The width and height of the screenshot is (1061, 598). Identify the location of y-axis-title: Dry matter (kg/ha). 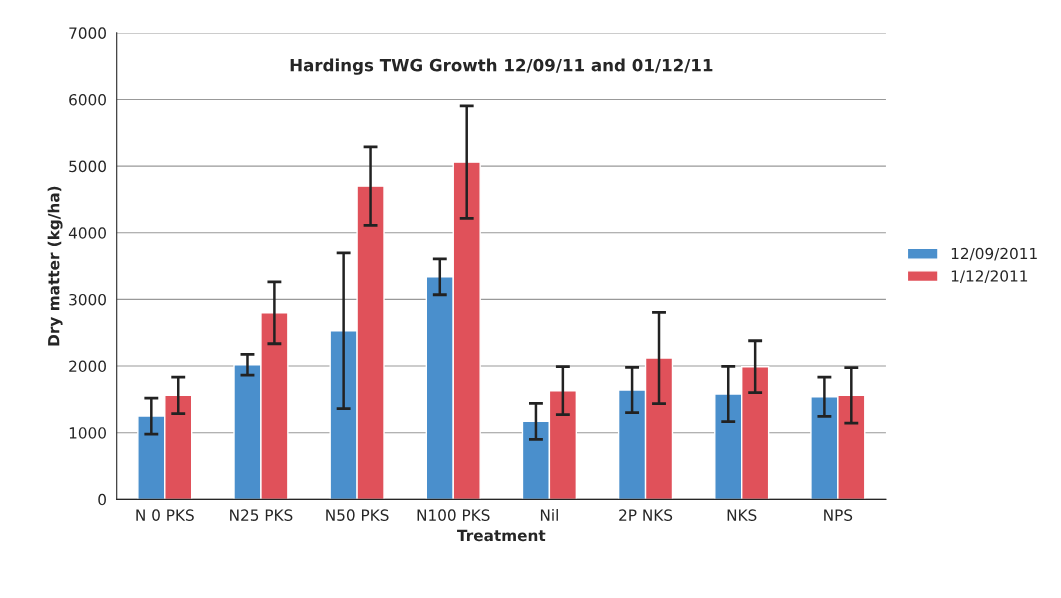
(55, 266).